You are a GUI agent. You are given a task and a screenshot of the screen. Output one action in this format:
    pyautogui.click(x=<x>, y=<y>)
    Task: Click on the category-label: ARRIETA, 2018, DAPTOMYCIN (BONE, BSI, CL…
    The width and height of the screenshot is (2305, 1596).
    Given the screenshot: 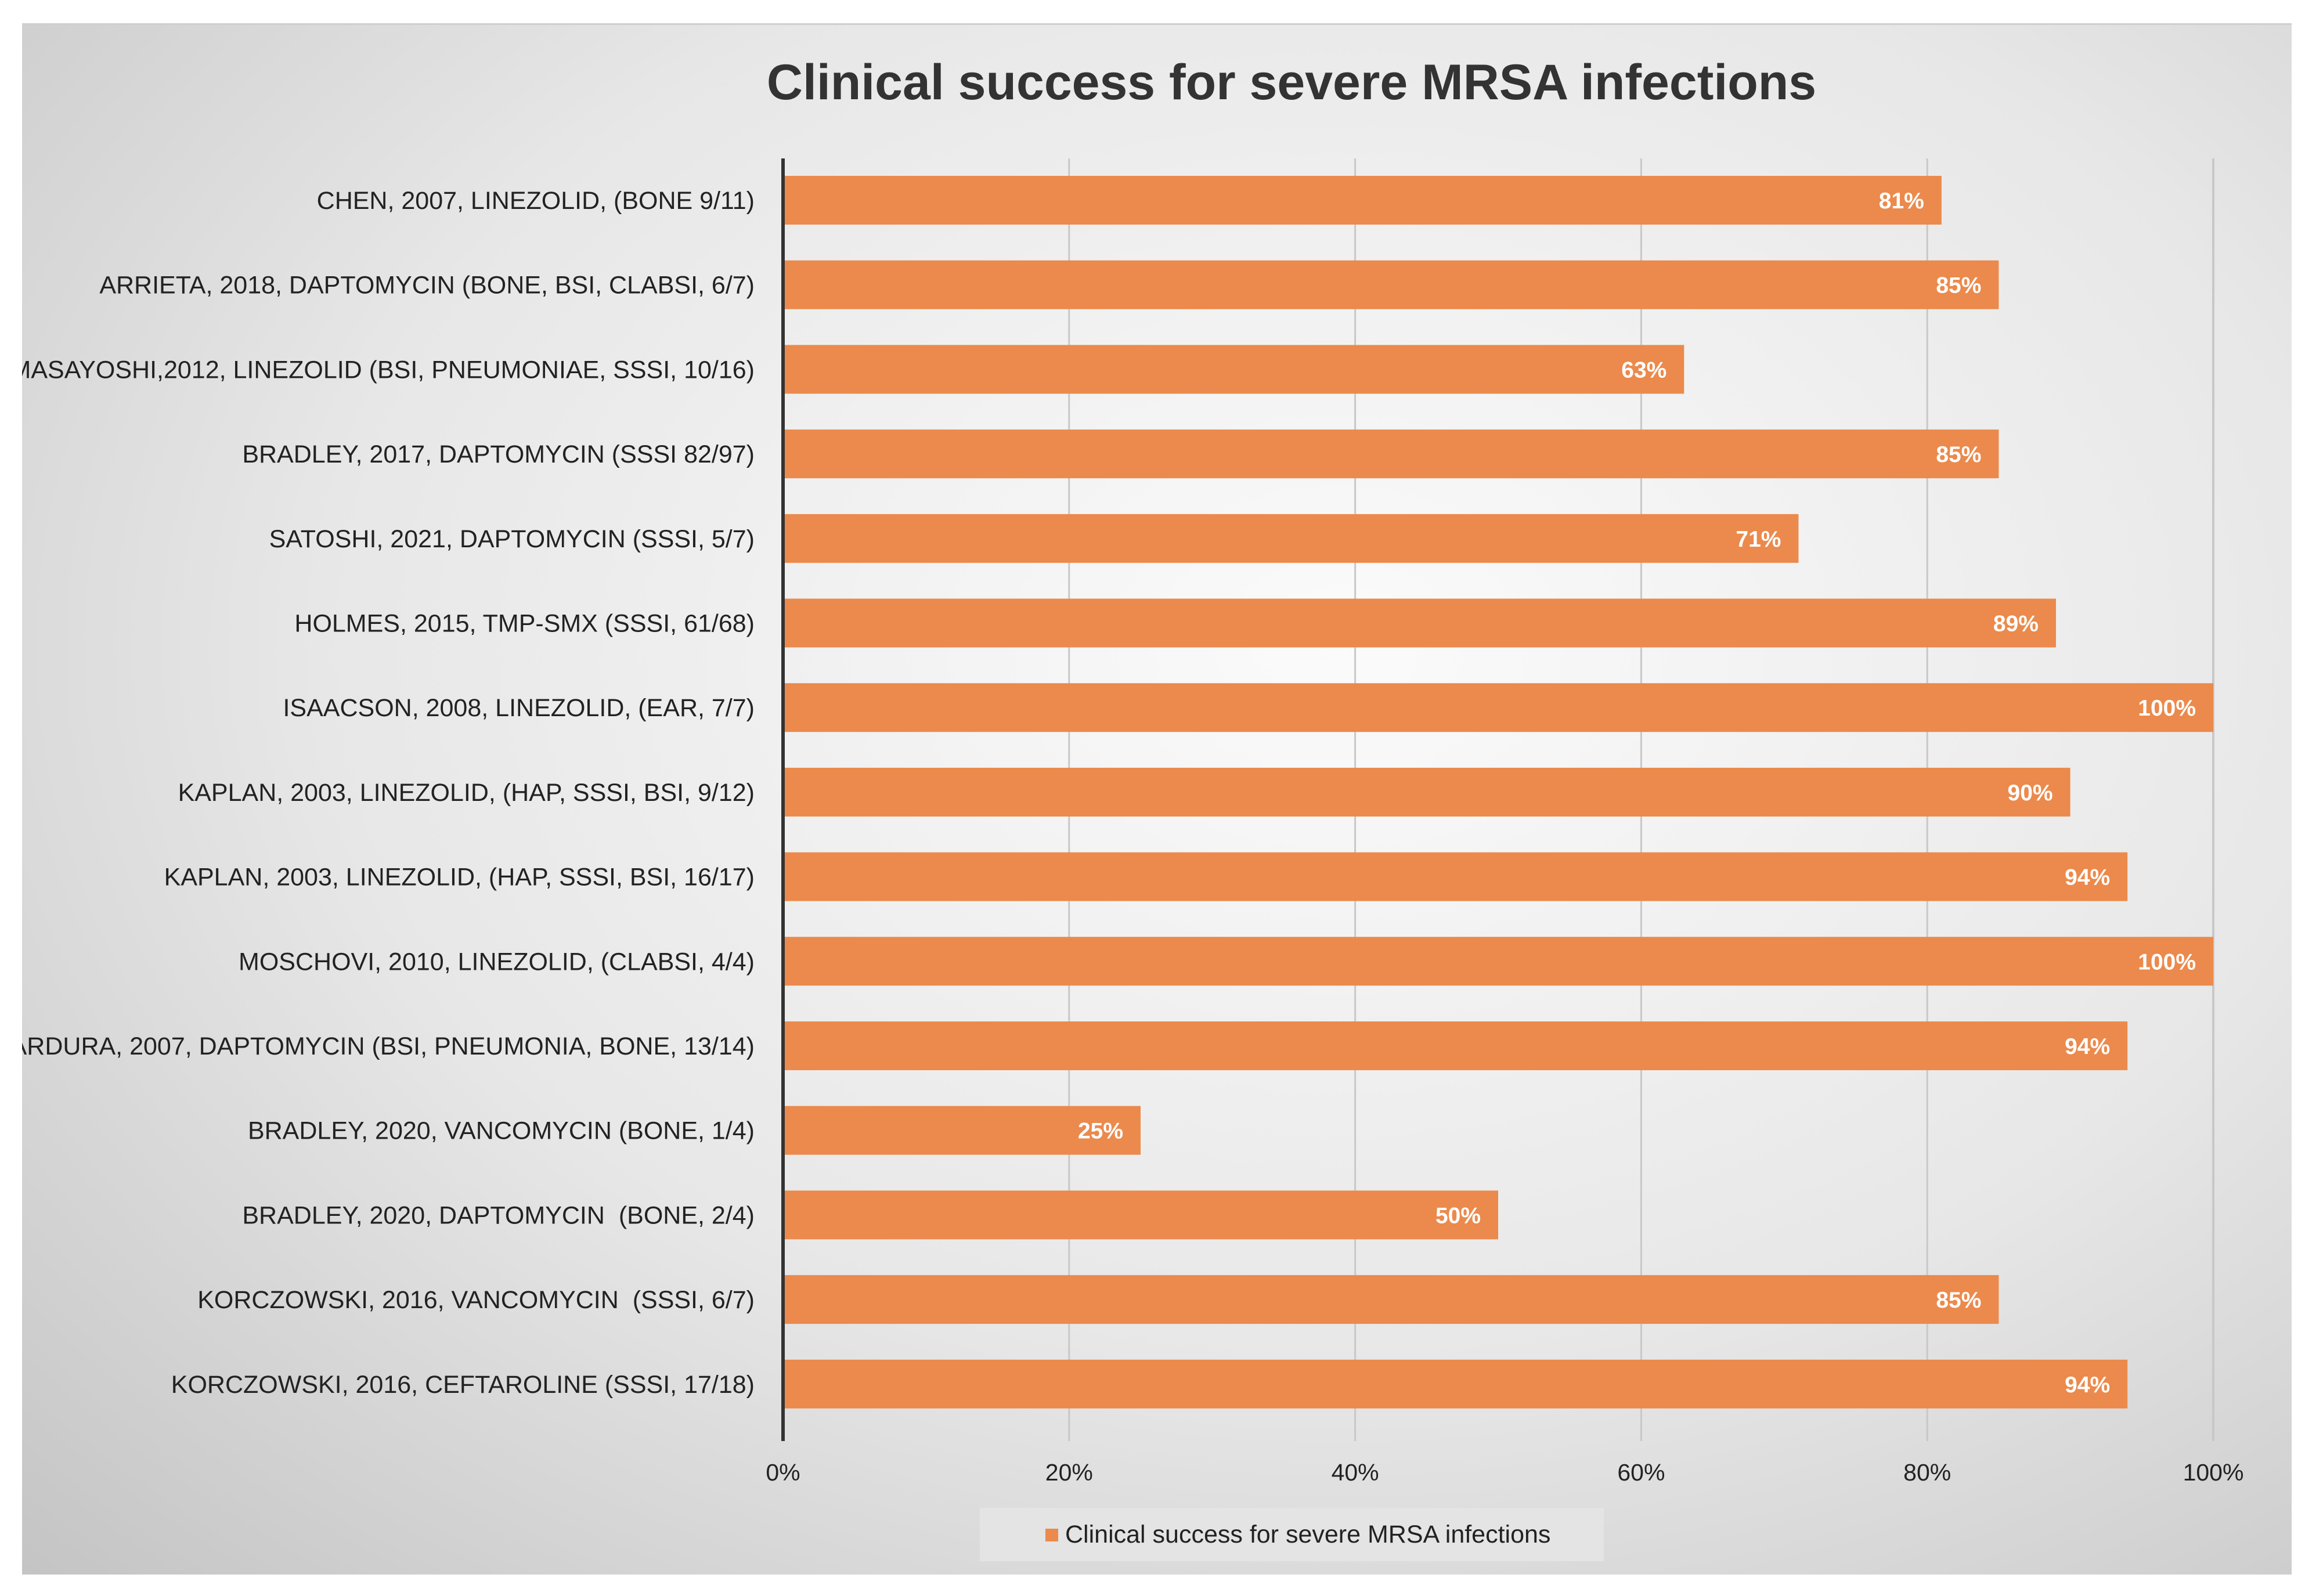 What is the action you would take?
    pyautogui.click(x=427, y=285)
    